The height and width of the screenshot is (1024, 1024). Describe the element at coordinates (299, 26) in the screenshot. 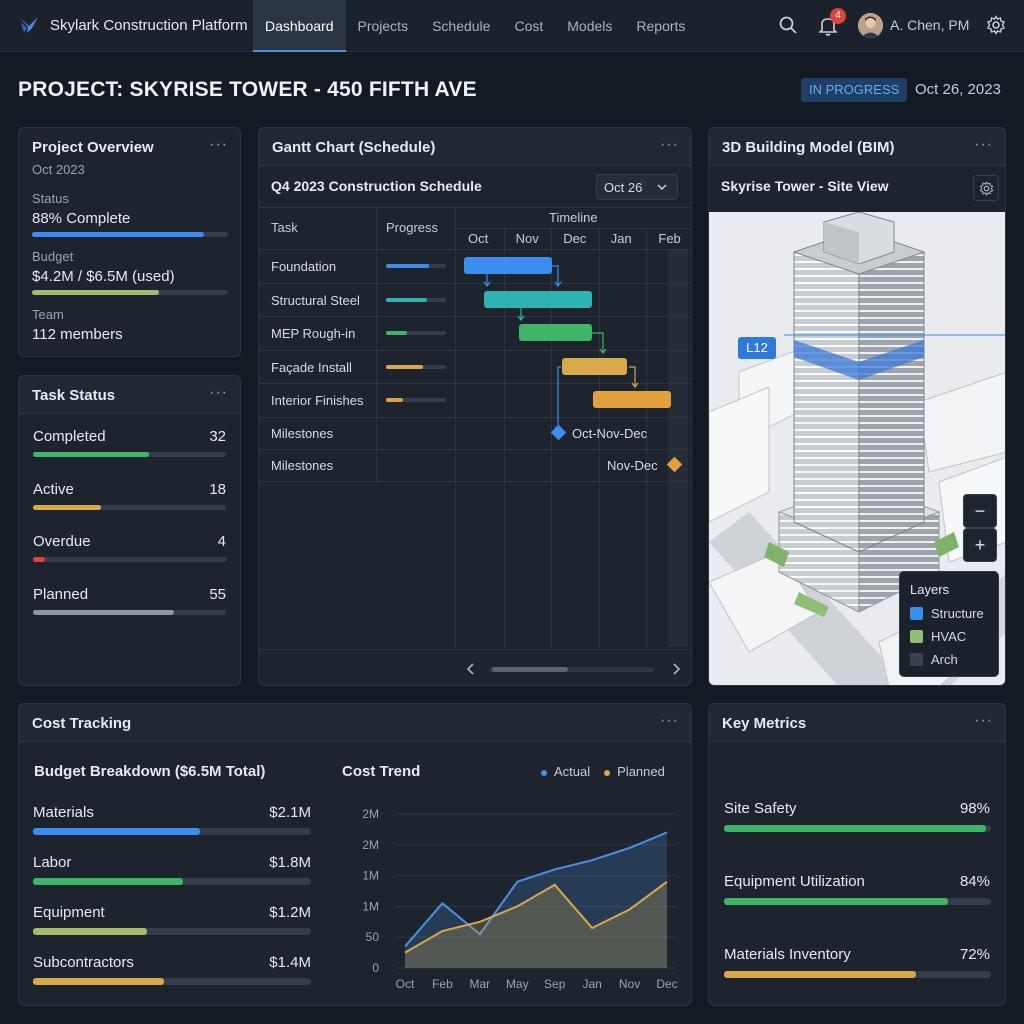

I see `nav-dashboard: Dashboard` at that location.